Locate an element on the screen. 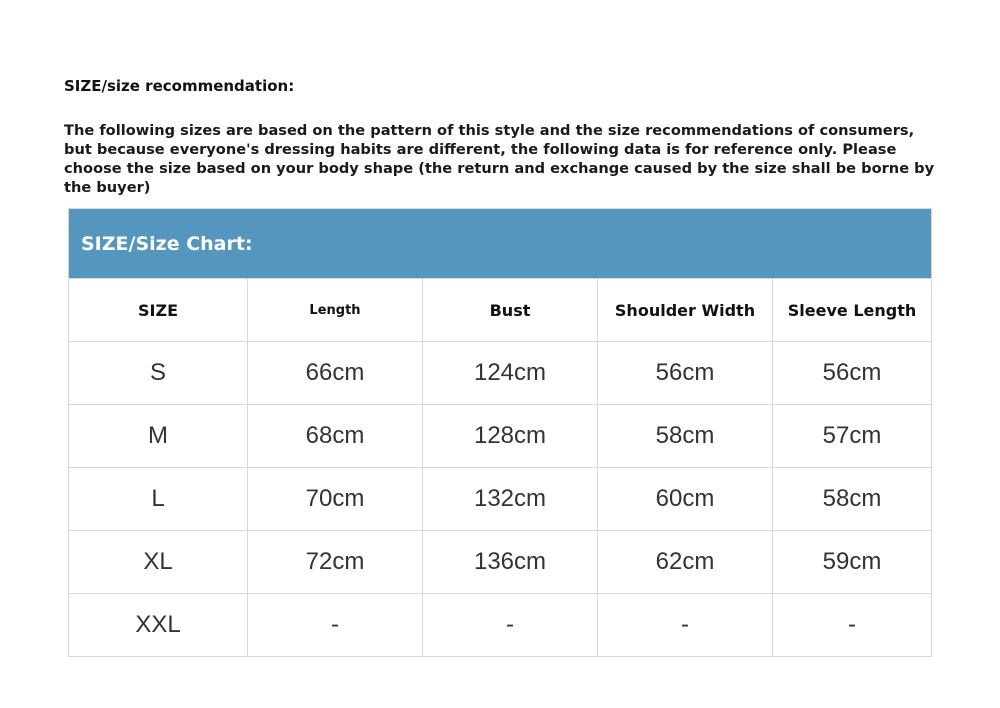  header-sleeve: Sleeve Length is located at coordinates (852, 310).